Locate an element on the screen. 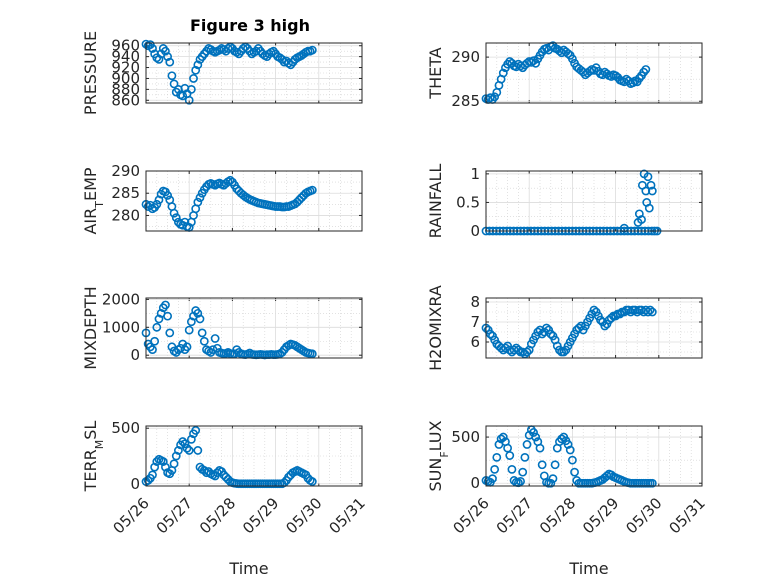 The width and height of the screenshot is (778, 583). y-tick-label: 920 is located at coordinates (125, 68).